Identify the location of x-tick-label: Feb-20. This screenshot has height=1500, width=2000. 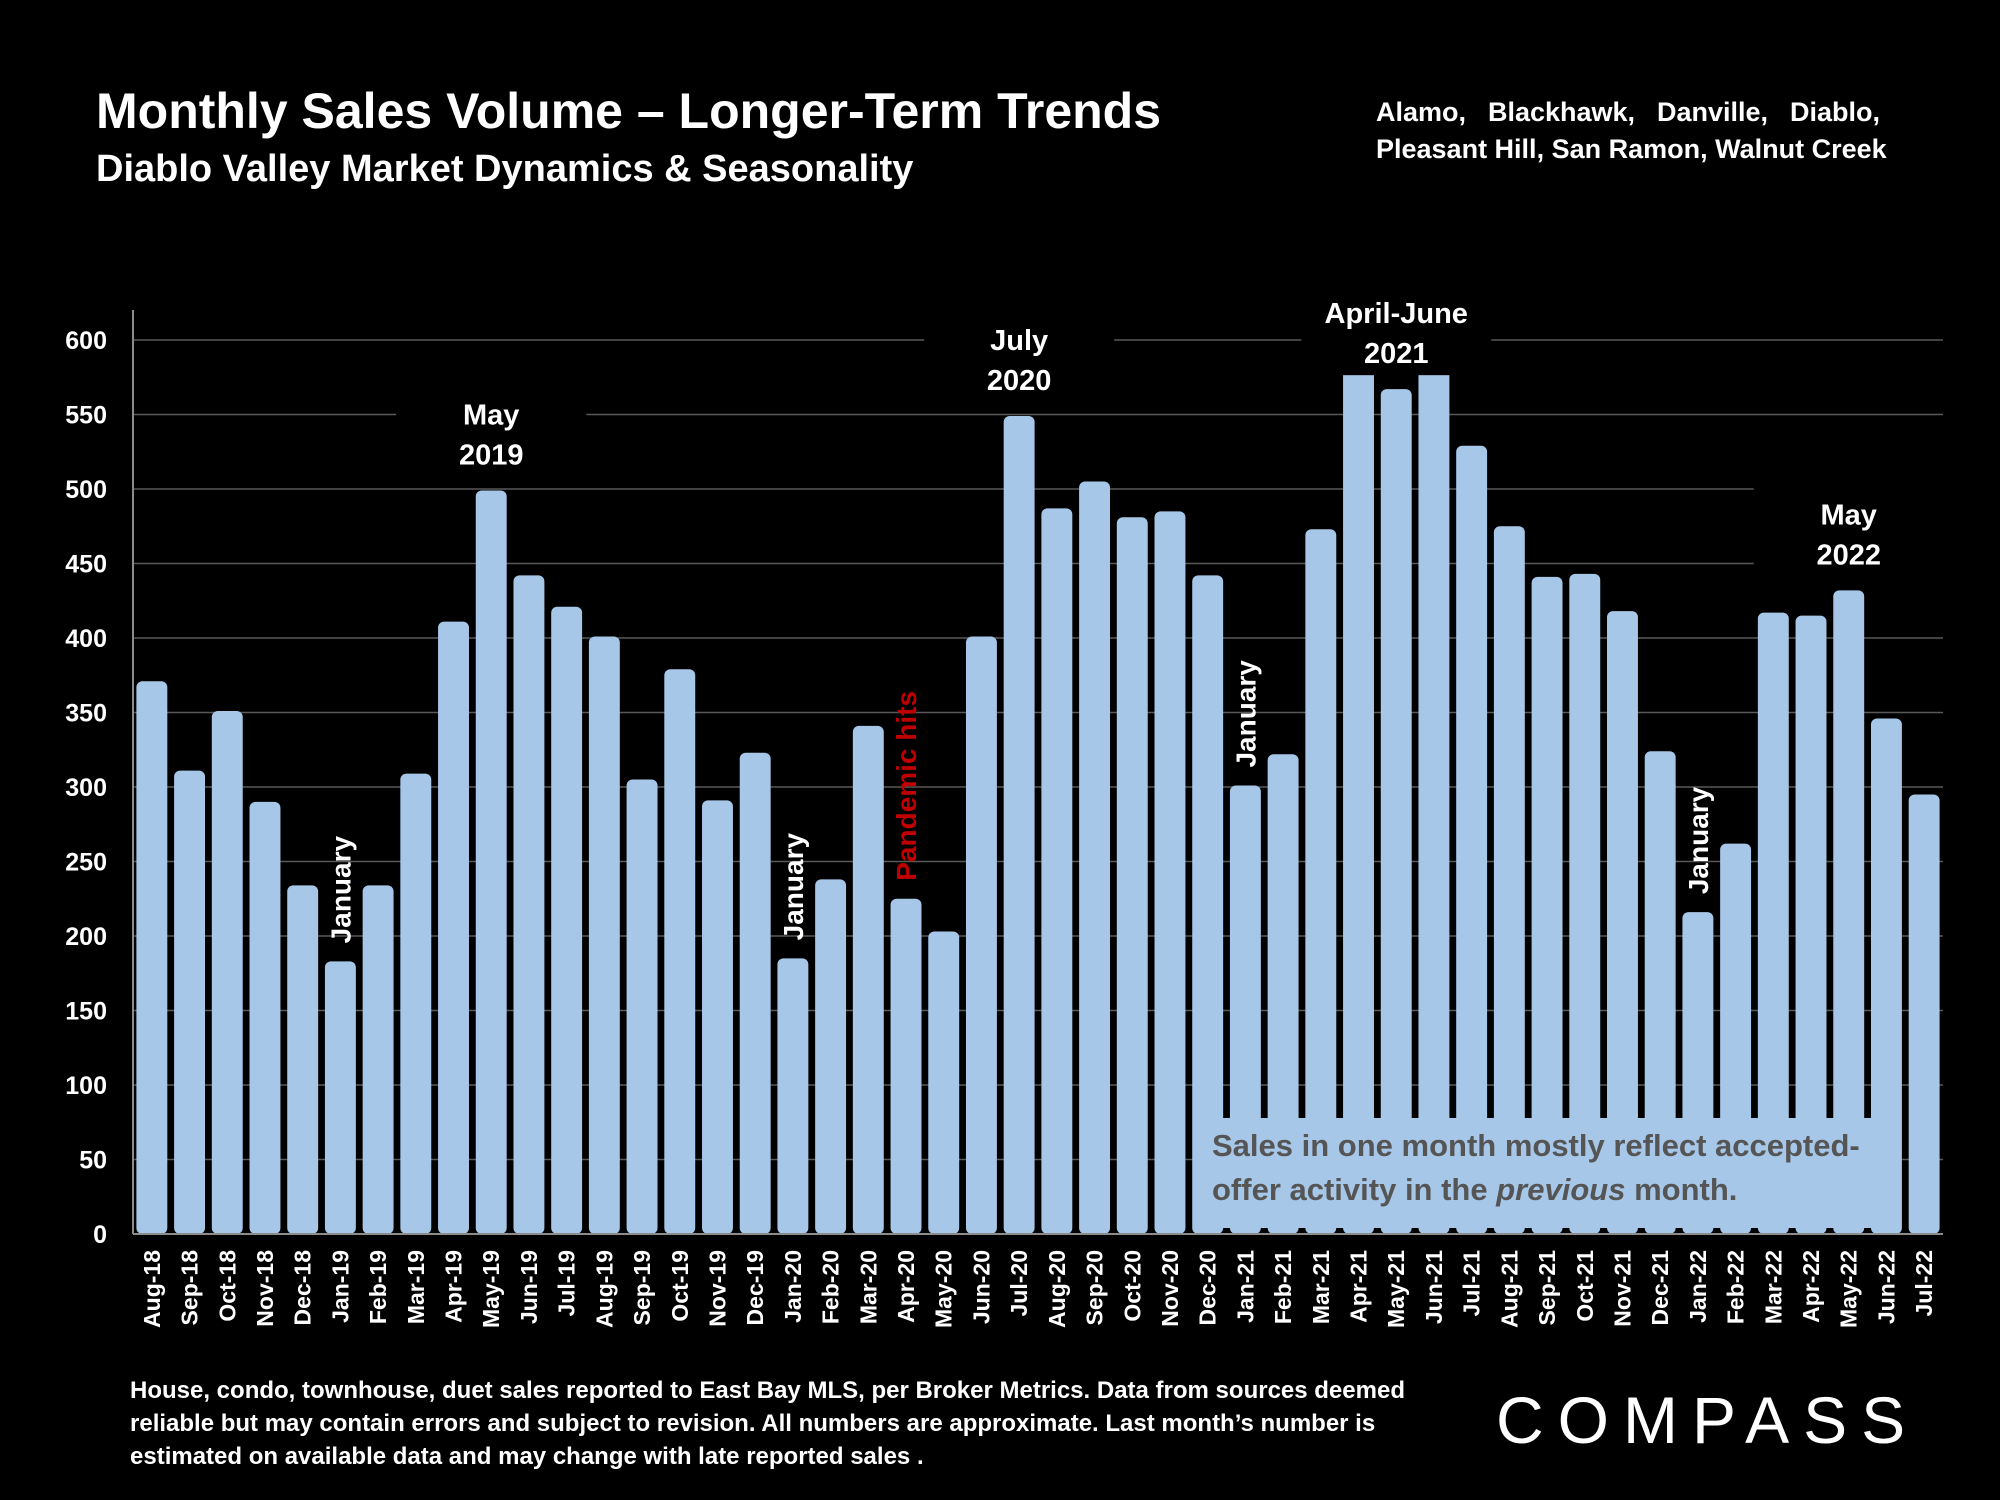
(831, 1287).